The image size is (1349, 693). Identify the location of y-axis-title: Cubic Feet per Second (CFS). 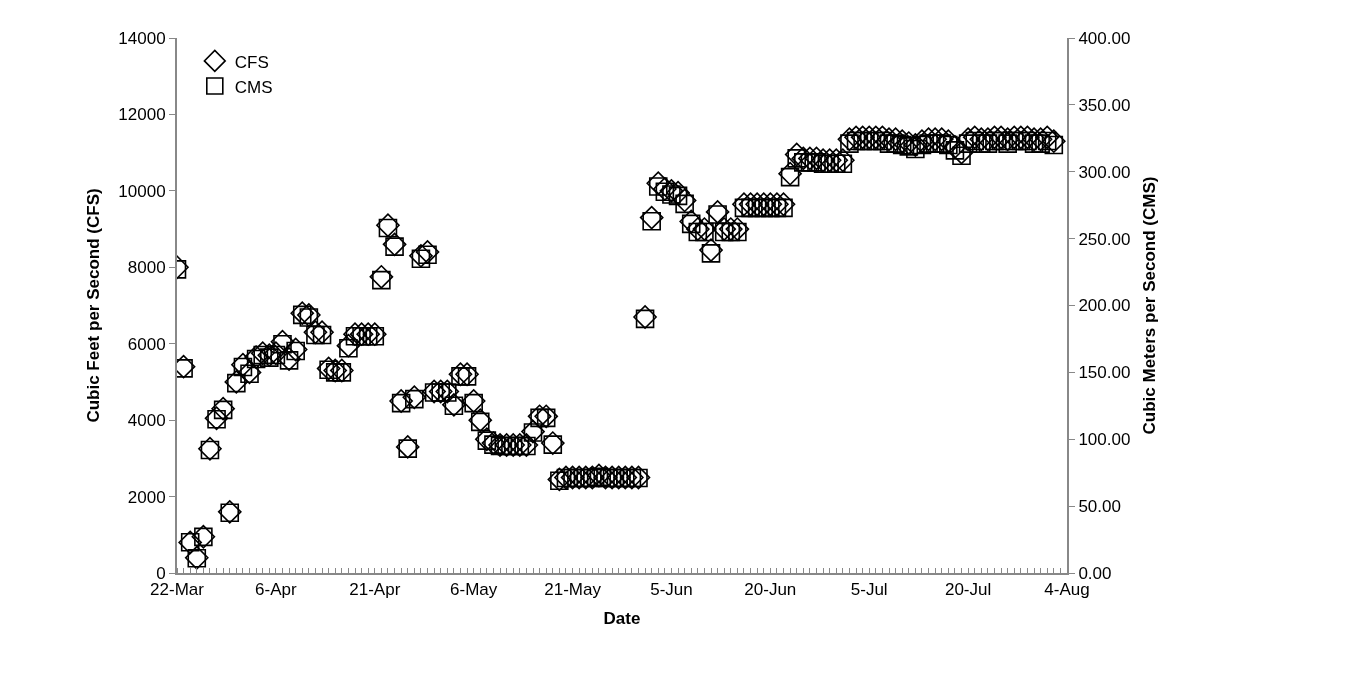
(94, 305).